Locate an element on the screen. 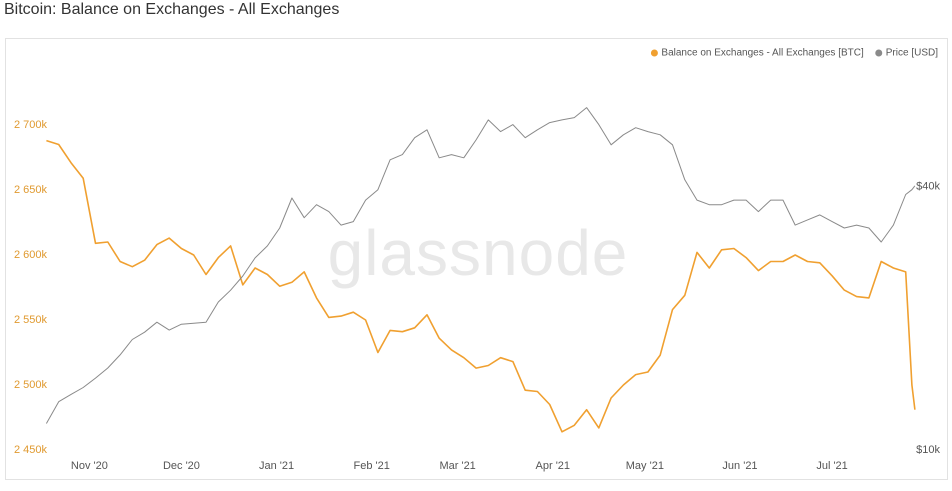 This screenshot has height=491, width=952. watermark: glassnode is located at coordinates (478, 253).